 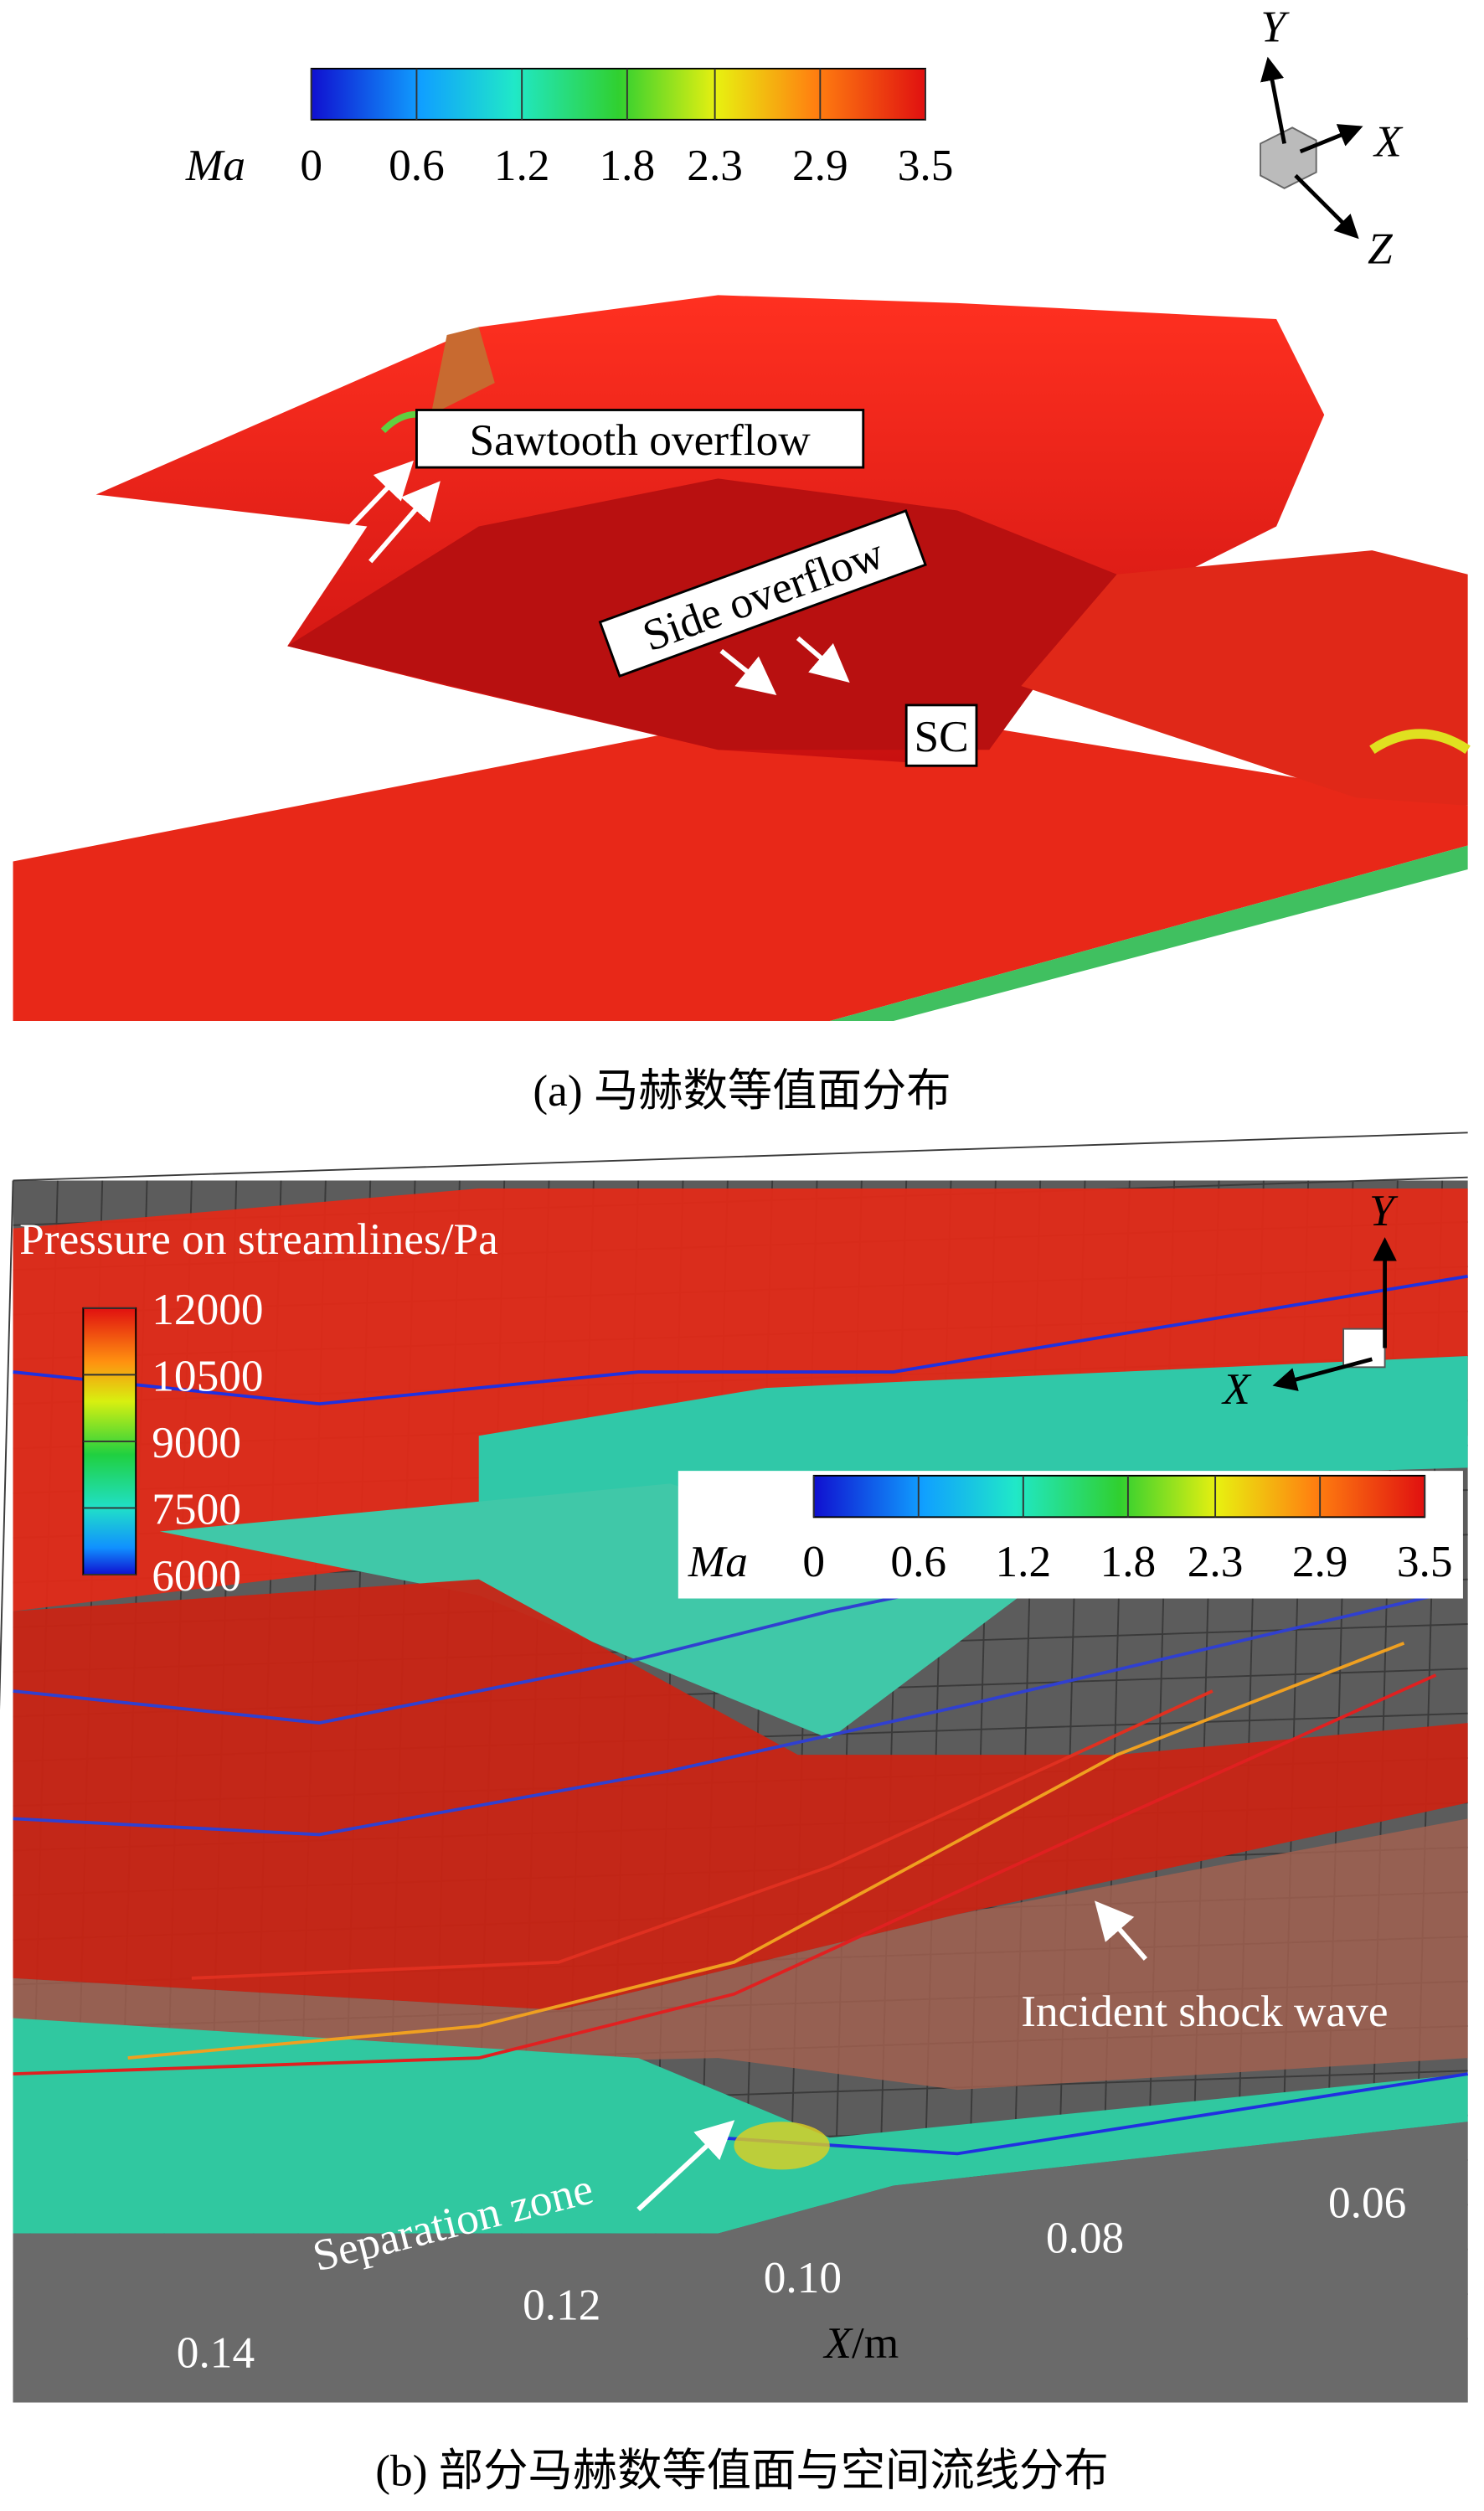 I want to click on colorbar-tick-label: 7500, so click(x=196, y=1508).